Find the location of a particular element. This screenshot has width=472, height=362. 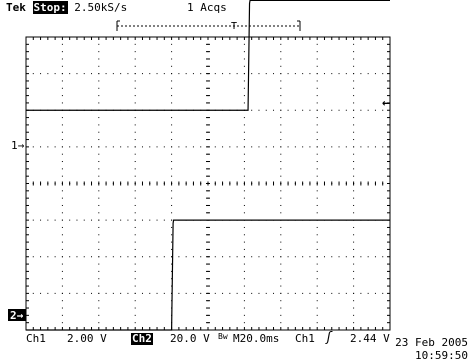

sample-rate: 2.50kS/s is located at coordinates (101, 7).